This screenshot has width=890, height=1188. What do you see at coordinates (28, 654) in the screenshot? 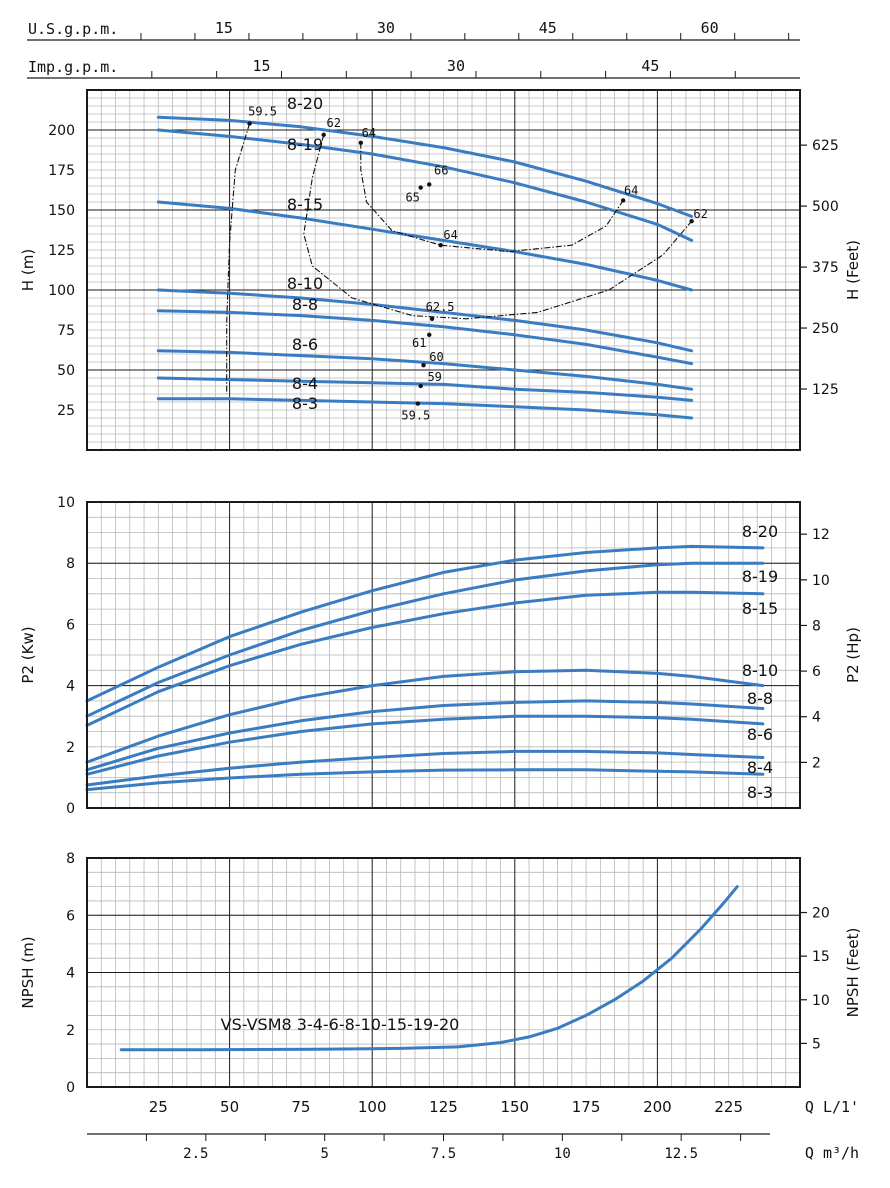
I see `power-ylabel: P2 (Kw)` at bounding box center [28, 654].